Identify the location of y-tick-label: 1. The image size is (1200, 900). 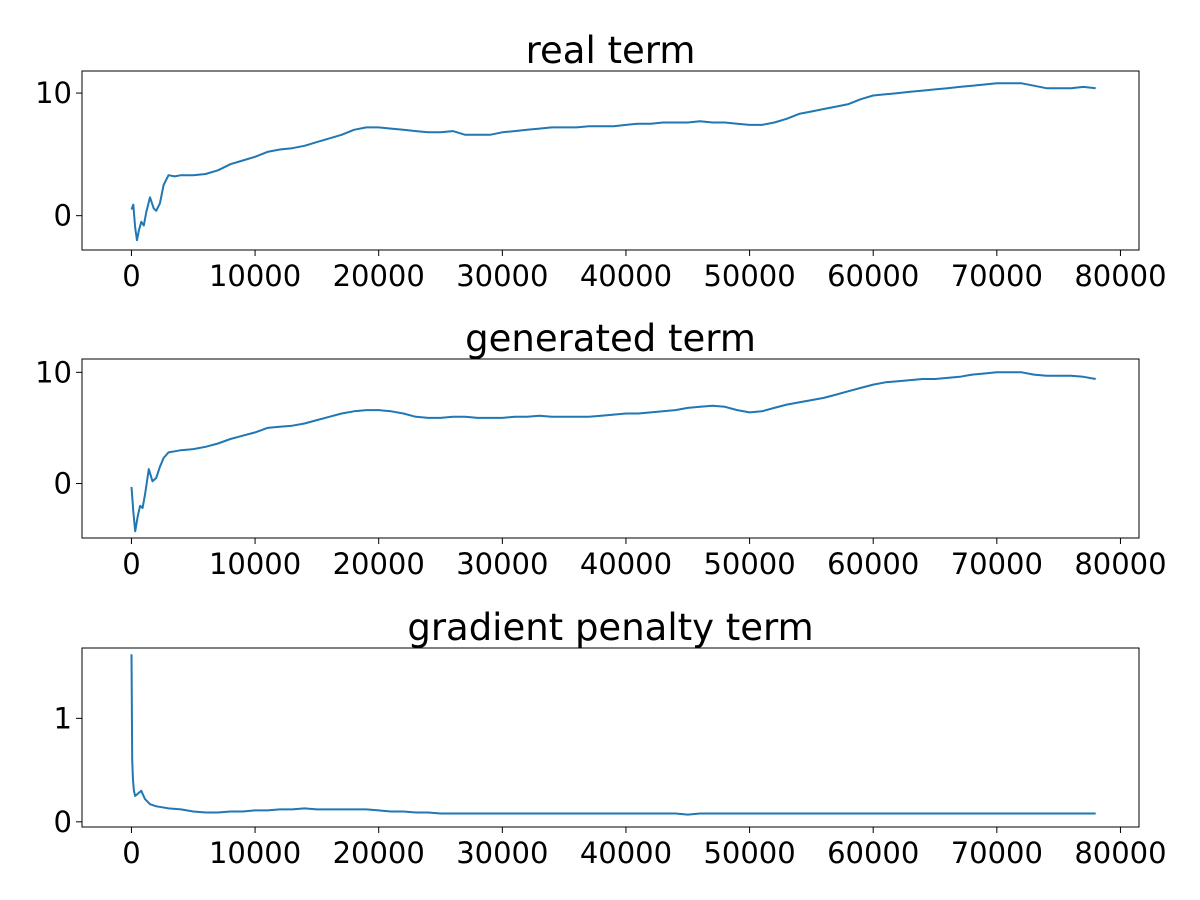
(63, 718).